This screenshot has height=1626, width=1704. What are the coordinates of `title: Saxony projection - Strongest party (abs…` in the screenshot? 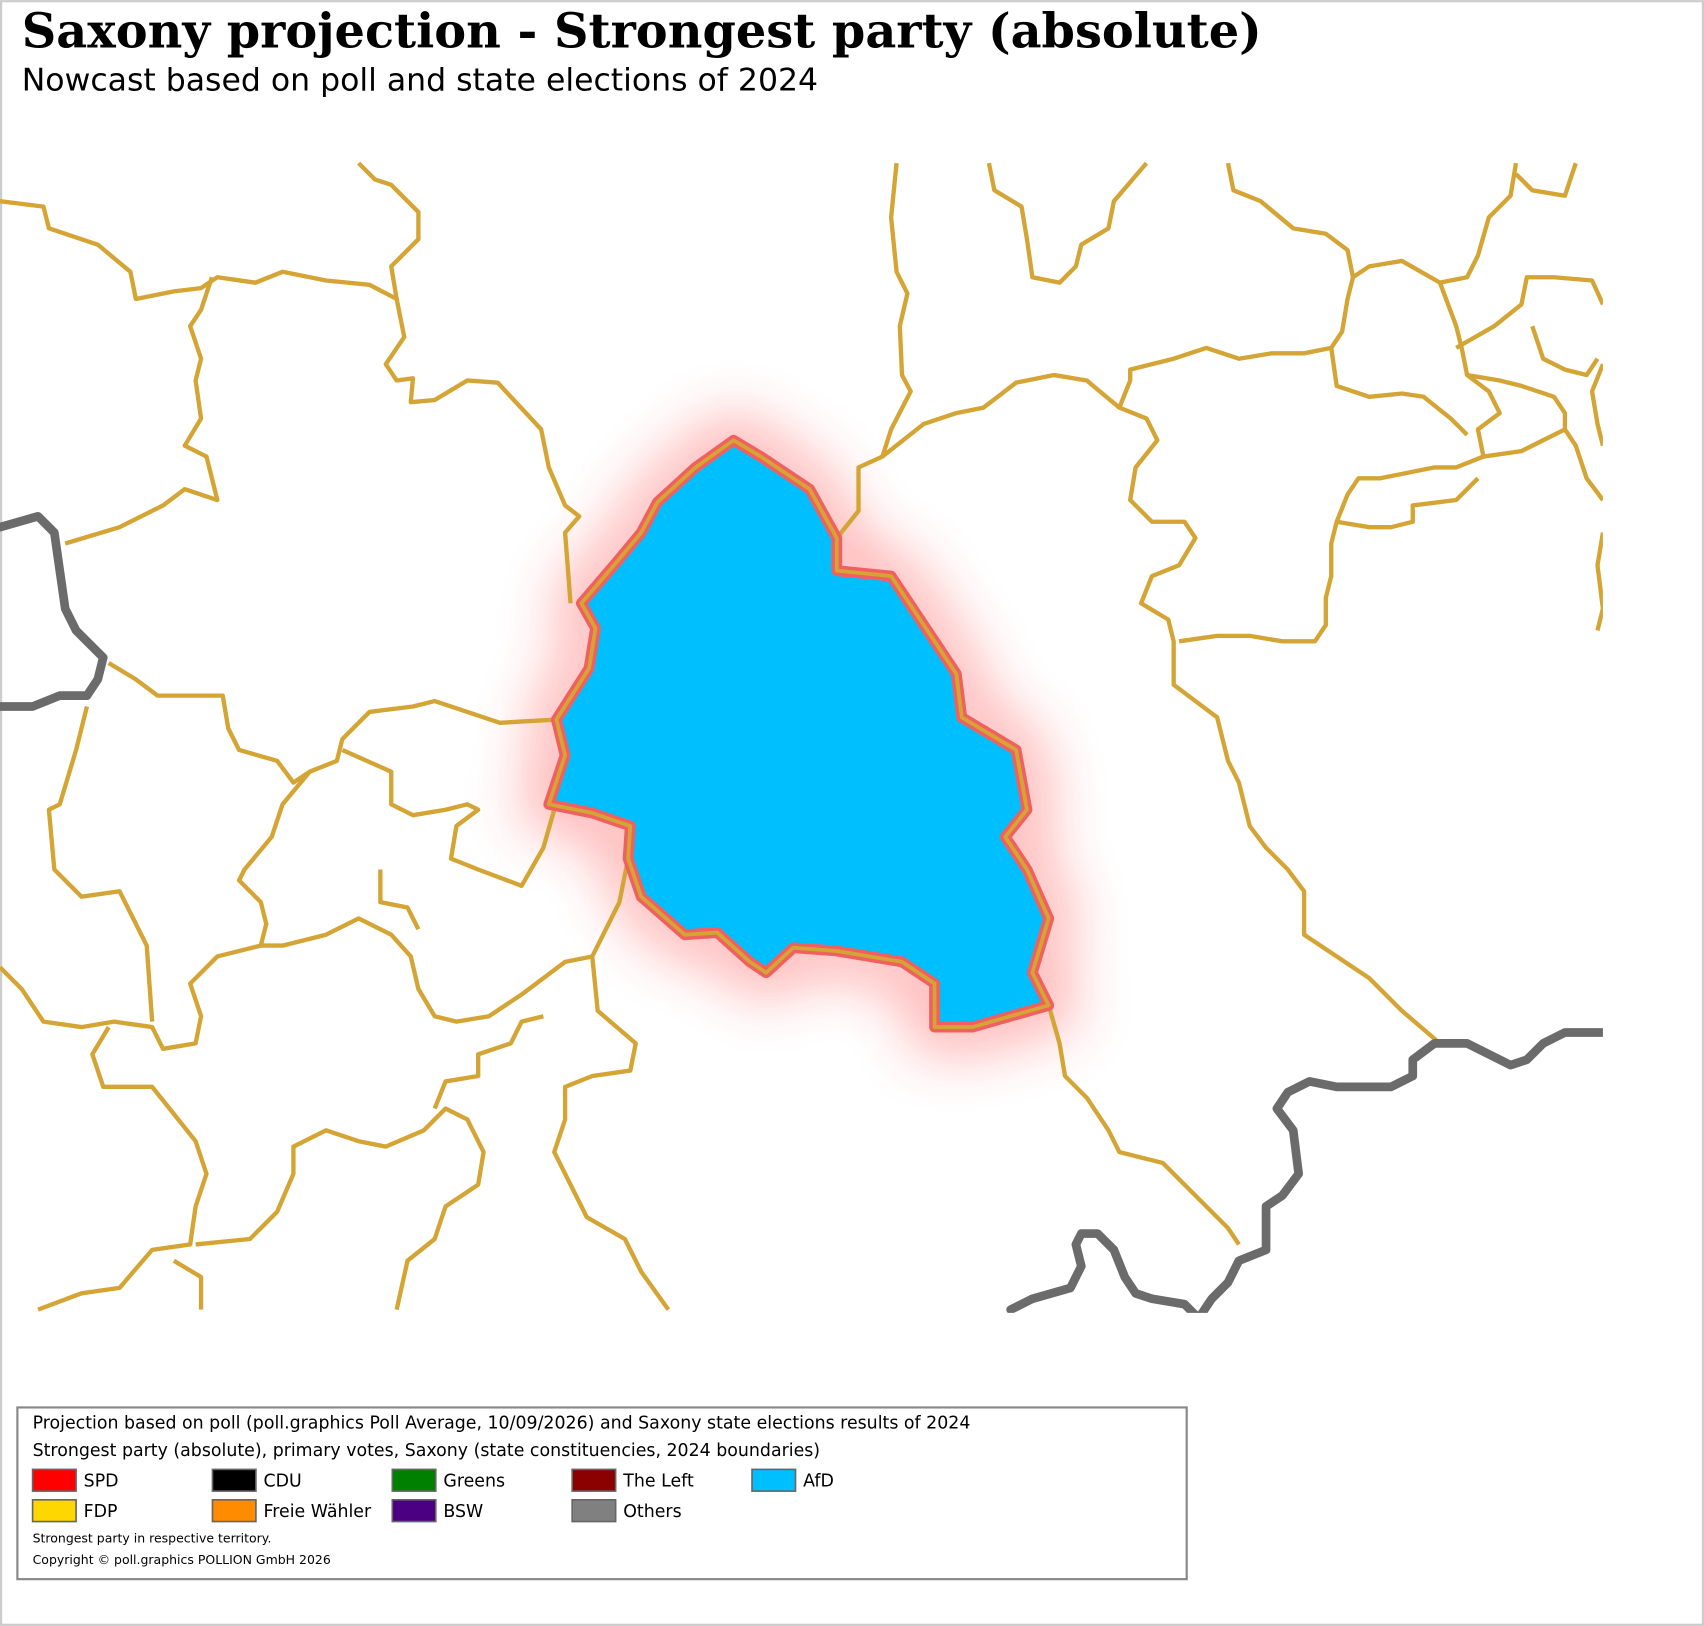 It's located at (642, 31).